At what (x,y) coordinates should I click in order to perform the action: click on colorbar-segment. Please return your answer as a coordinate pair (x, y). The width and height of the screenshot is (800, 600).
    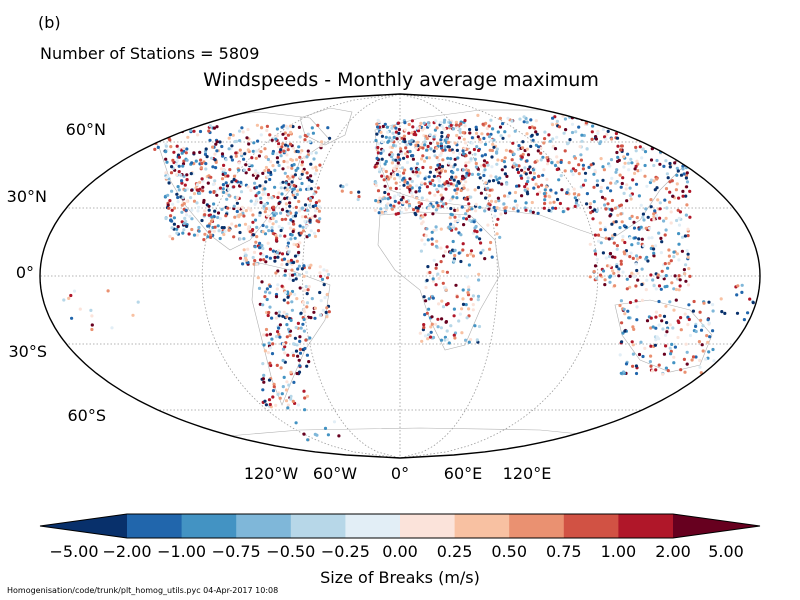
    Looking at the image, I should click on (591, 526).